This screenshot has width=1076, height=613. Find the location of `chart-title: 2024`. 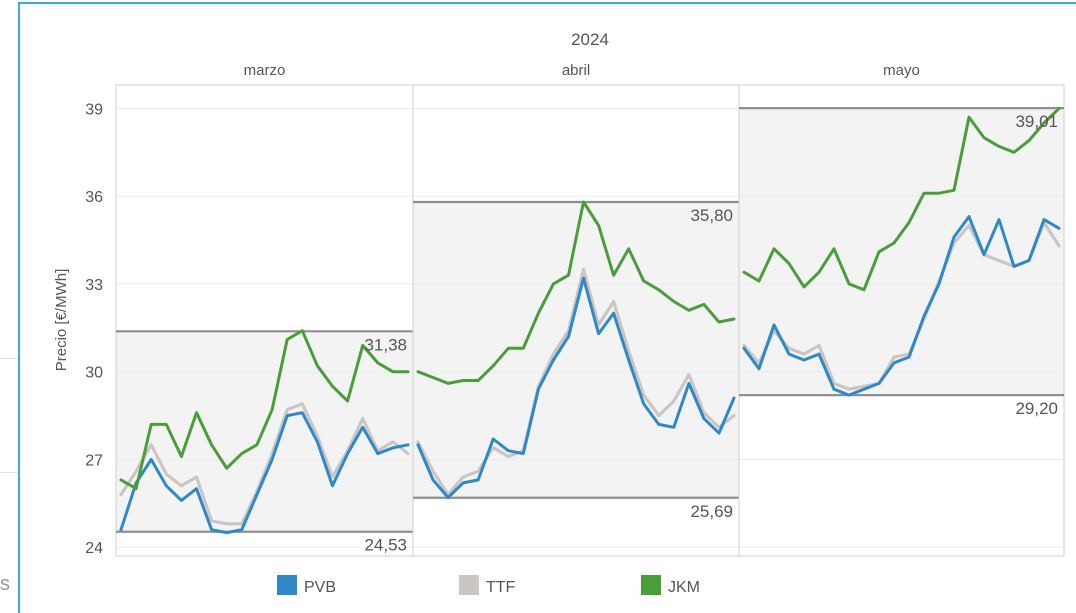

chart-title: 2024 is located at coordinates (590, 39).